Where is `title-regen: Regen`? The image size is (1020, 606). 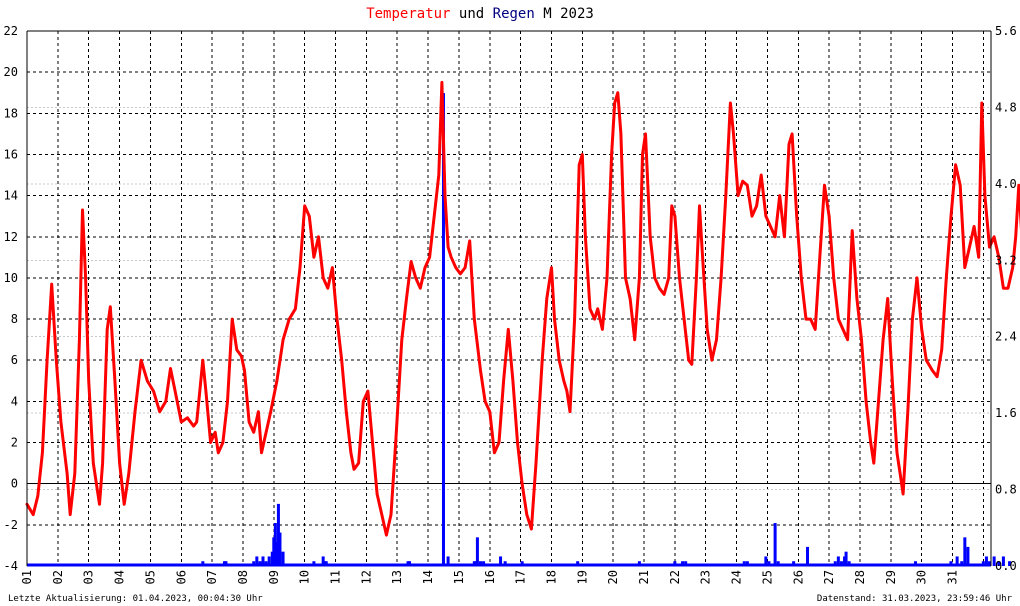 title-regen: Regen is located at coordinates (514, 14).